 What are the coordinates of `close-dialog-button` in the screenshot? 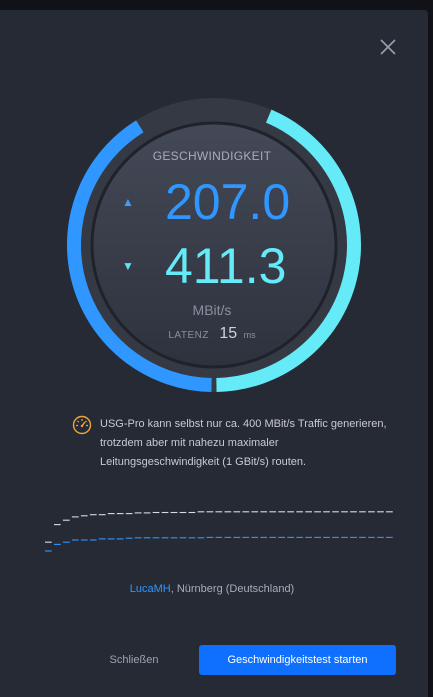 It's located at (388, 47).